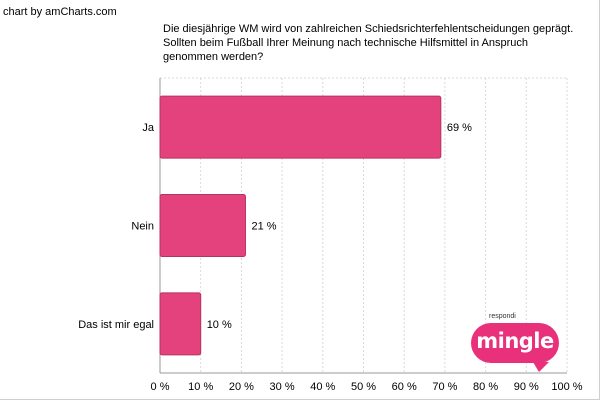 Image resolution: width=601 pixels, height=401 pixels. What do you see at coordinates (322, 387) in the screenshot?
I see `x-tick-label: 40 %` at bounding box center [322, 387].